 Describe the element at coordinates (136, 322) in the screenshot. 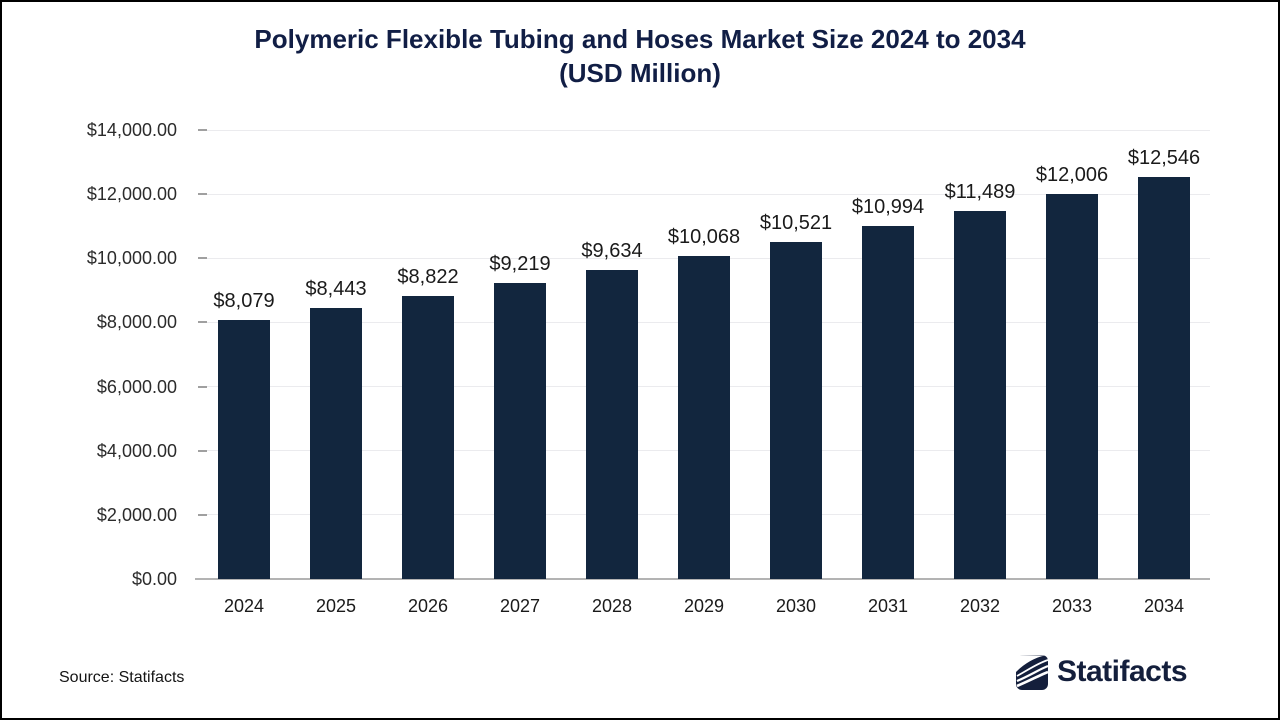

I see `y-axis-label: $8,000.00` at that location.